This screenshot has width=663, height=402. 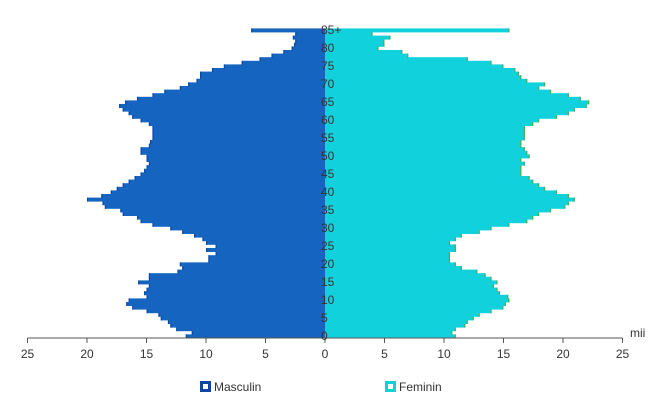 What do you see at coordinates (328, 210) in the screenshot?
I see `age-tick-label: 35` at bounding box center [328, 210].